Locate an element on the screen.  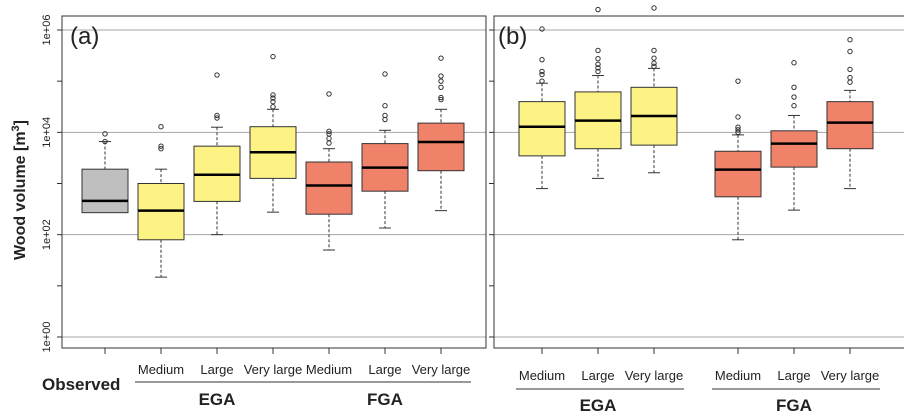
panel-b-fga-medium-box is located at coordinates (738, 174).